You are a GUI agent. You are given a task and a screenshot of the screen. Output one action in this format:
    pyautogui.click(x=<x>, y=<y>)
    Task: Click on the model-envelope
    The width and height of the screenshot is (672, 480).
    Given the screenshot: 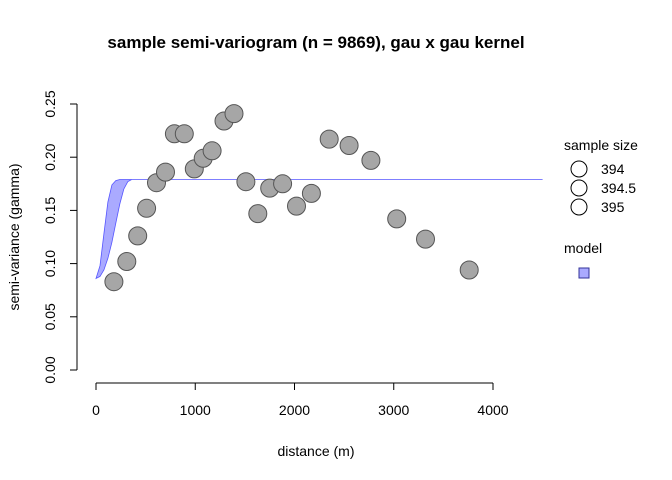 What is the action you would take?
    pyautogui.click(x=319, y=229)
    